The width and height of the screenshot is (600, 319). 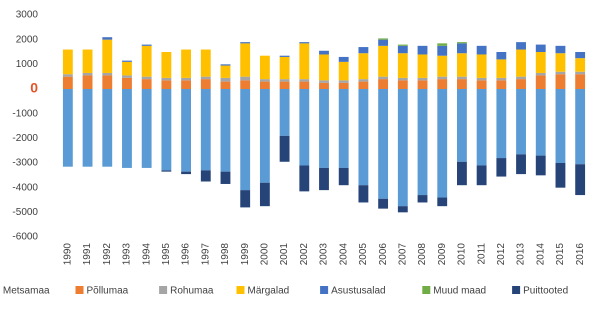 What do you see at coordinates (192, 291) in the screenshot?
I see `legend-label: Rohumaa` at bounding box center [192, 291].